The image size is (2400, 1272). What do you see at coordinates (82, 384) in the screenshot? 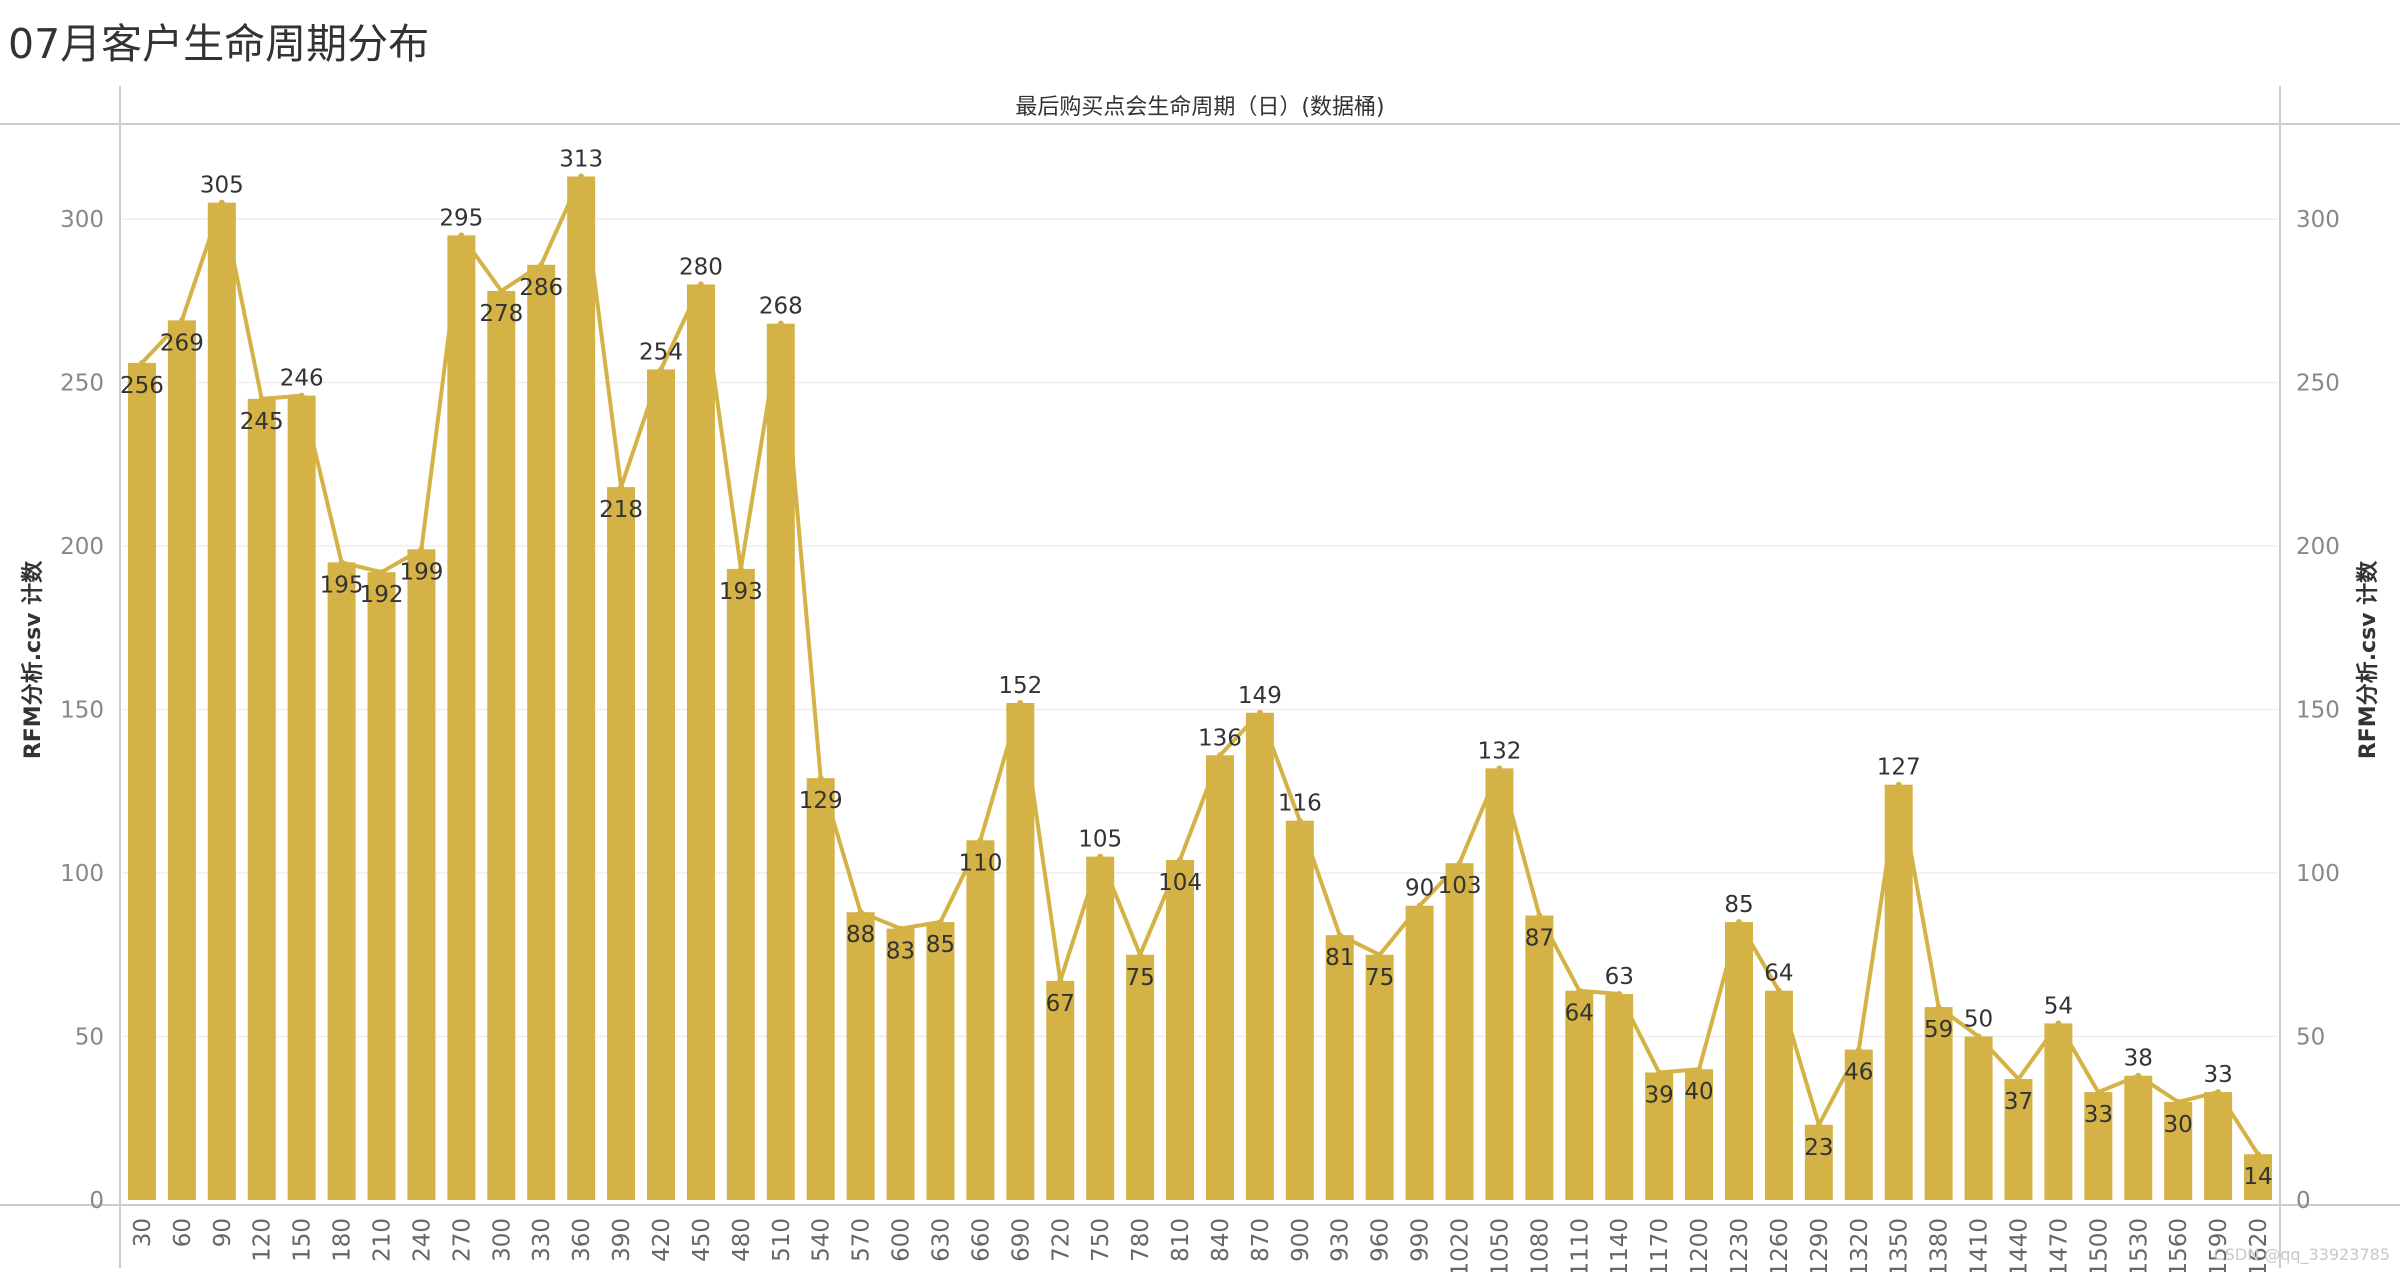
I see `y-tick-label-left: 250` at bounding box center [82, 384].